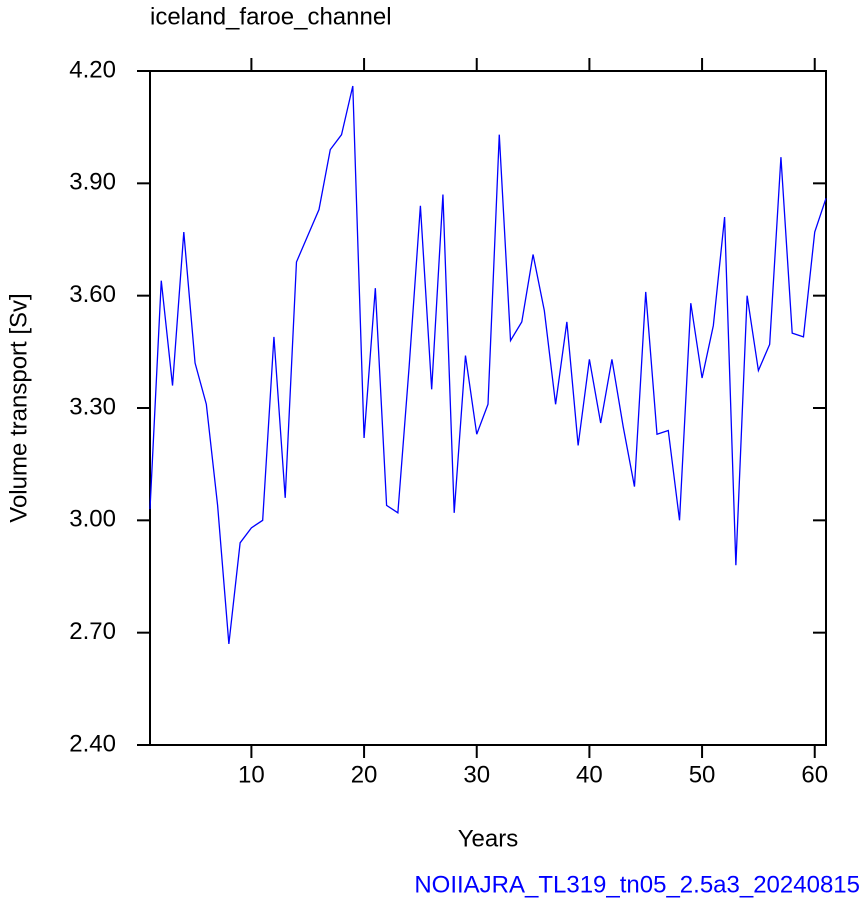 The width and height of the screenshot is (865, 911). I want to click on y-tick-label: 2.40, so click(92, 743).